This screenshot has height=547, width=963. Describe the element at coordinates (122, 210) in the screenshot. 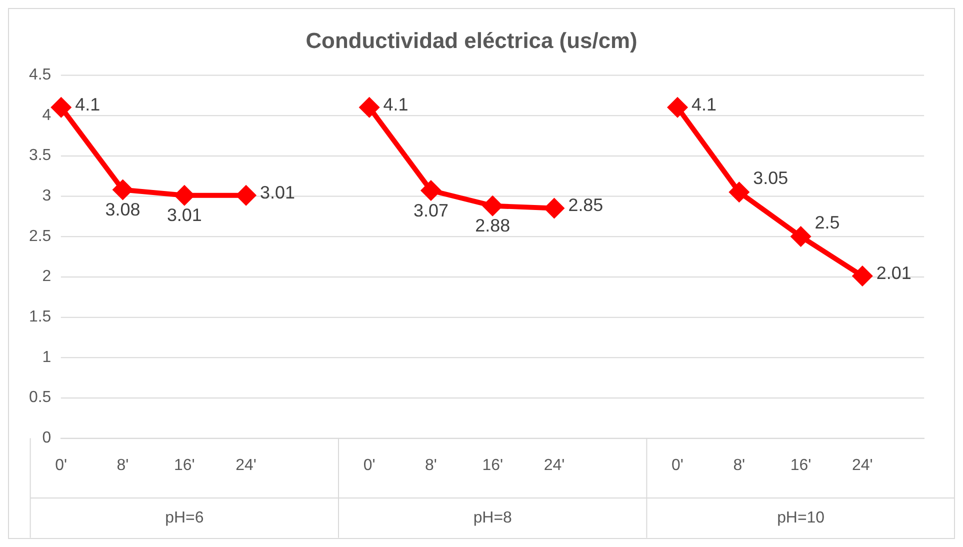

I see `data-label: 3.08` at that location.